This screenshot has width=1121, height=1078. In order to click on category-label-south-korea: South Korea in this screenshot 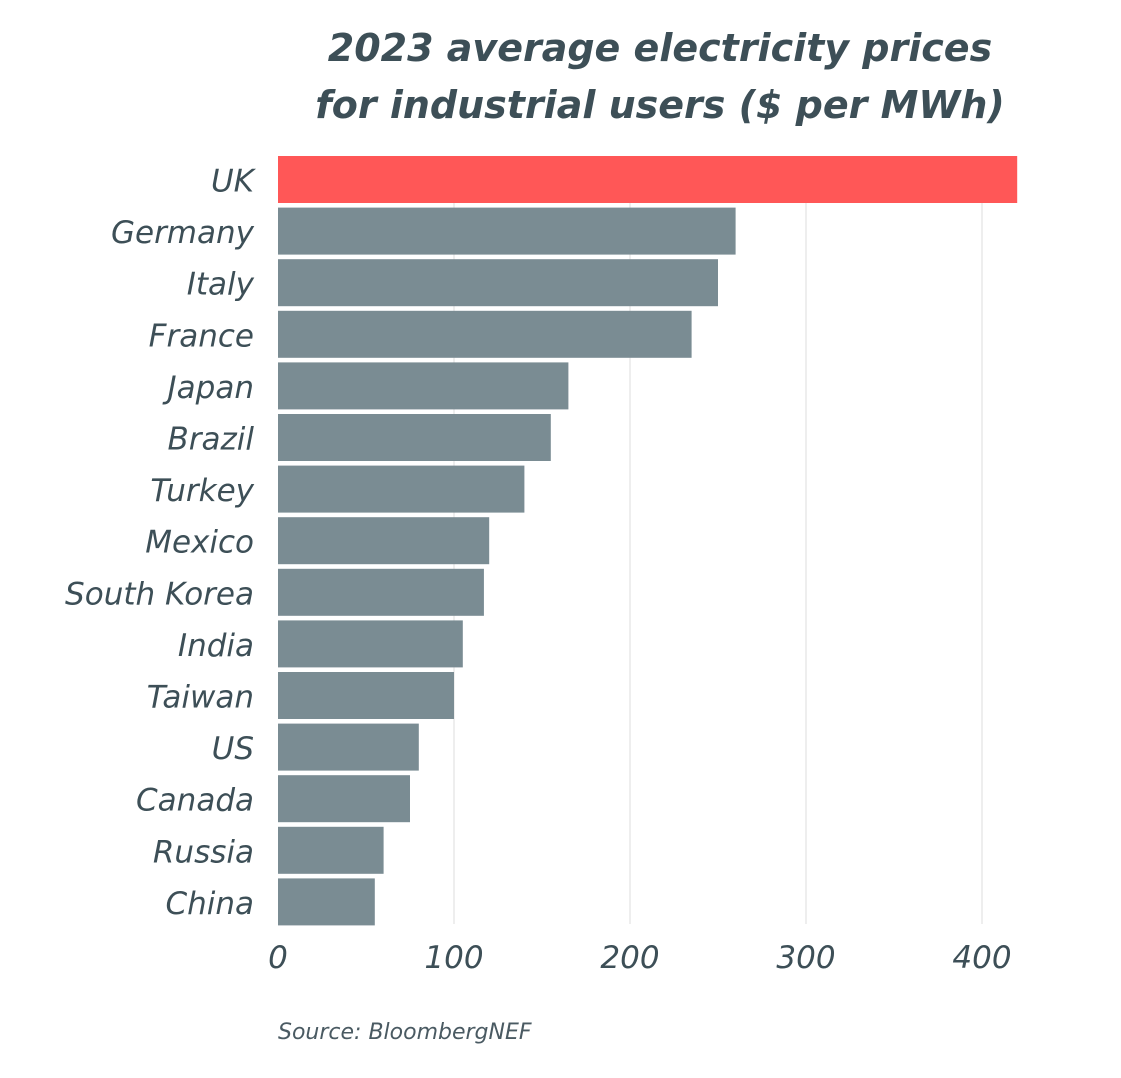, I will do `click(159, 594)`.